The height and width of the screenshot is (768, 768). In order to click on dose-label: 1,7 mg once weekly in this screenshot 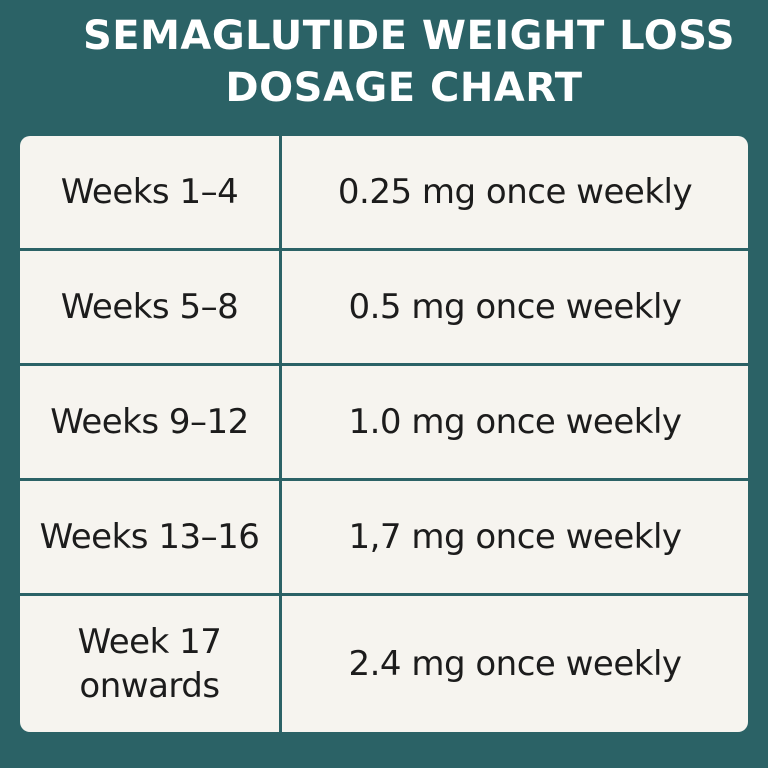, I will do `click(515, 537)`.